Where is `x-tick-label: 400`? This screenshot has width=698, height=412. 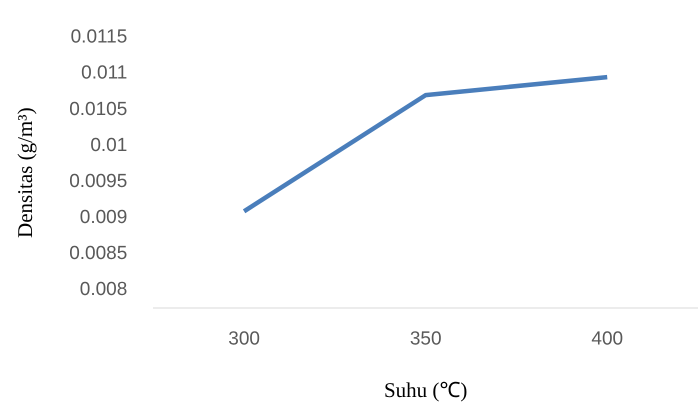
x-tick-label: 400 is located at coordinates (607, 339).